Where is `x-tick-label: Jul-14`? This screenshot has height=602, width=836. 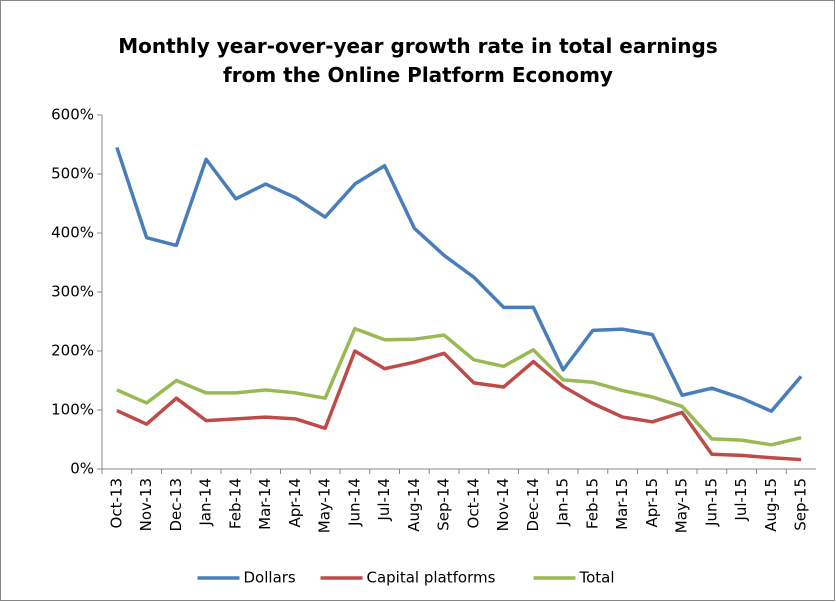
x-tick-label: Jul-14 is located at coordinates (384, 500).